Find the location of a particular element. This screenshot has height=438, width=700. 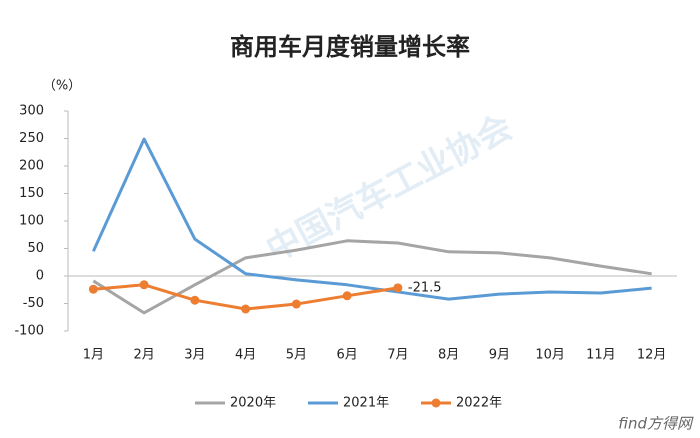

legend-label: 2021年 is located at coordinates (366, 403).